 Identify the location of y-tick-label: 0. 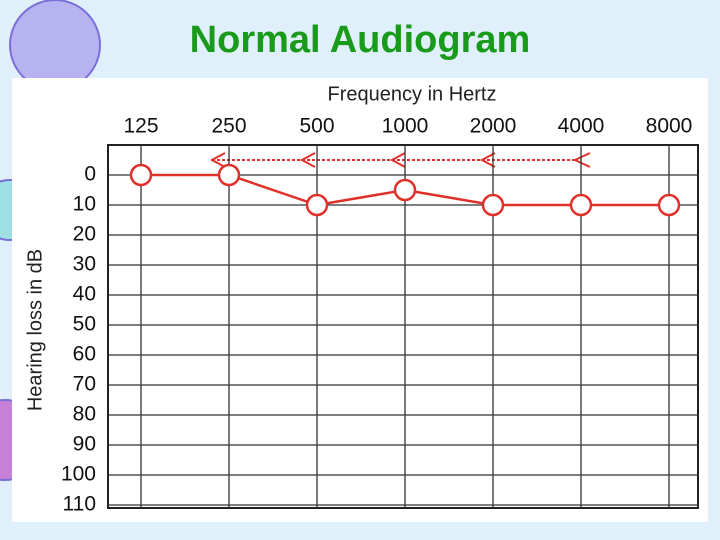
(90, 174).